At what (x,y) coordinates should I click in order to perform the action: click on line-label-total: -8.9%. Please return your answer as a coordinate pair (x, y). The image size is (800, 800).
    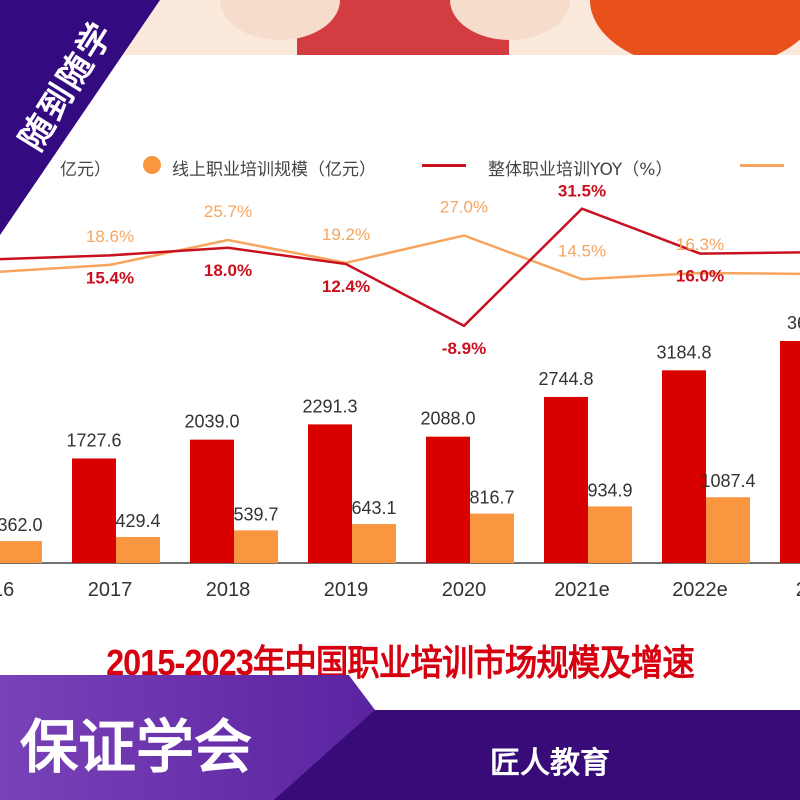
    Looking at the image, I should click on (464, 348).